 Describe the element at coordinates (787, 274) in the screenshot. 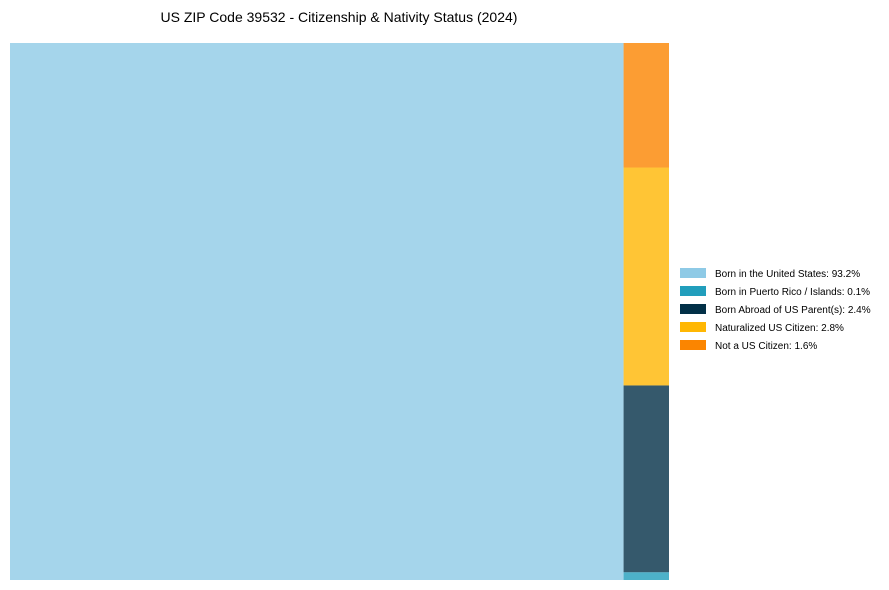

I see `legend-label-0: Born in the United States: 93.2%` at that location.